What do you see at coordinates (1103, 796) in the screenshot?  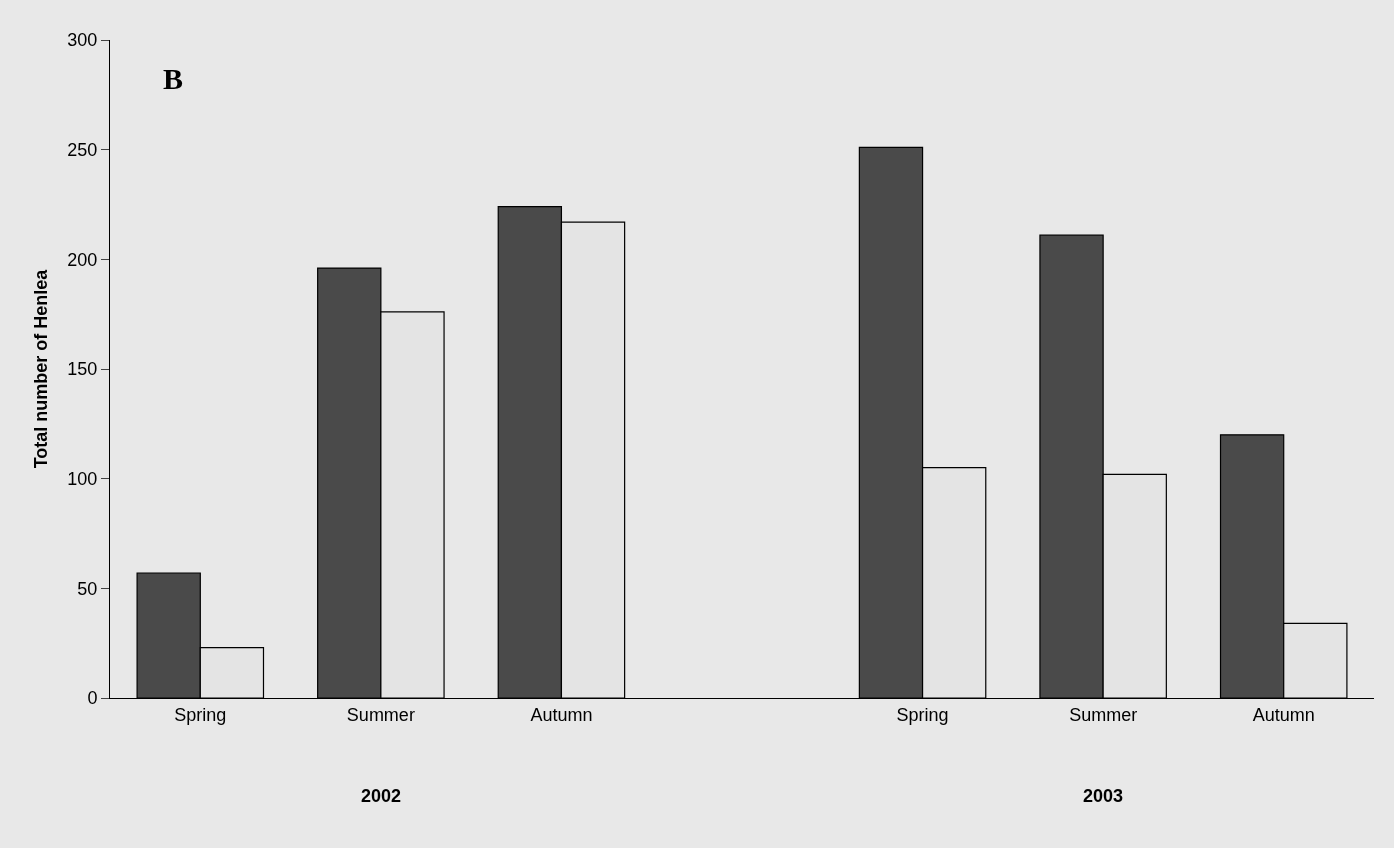 I see `text: 2003` at bounding box center [1103, 796].